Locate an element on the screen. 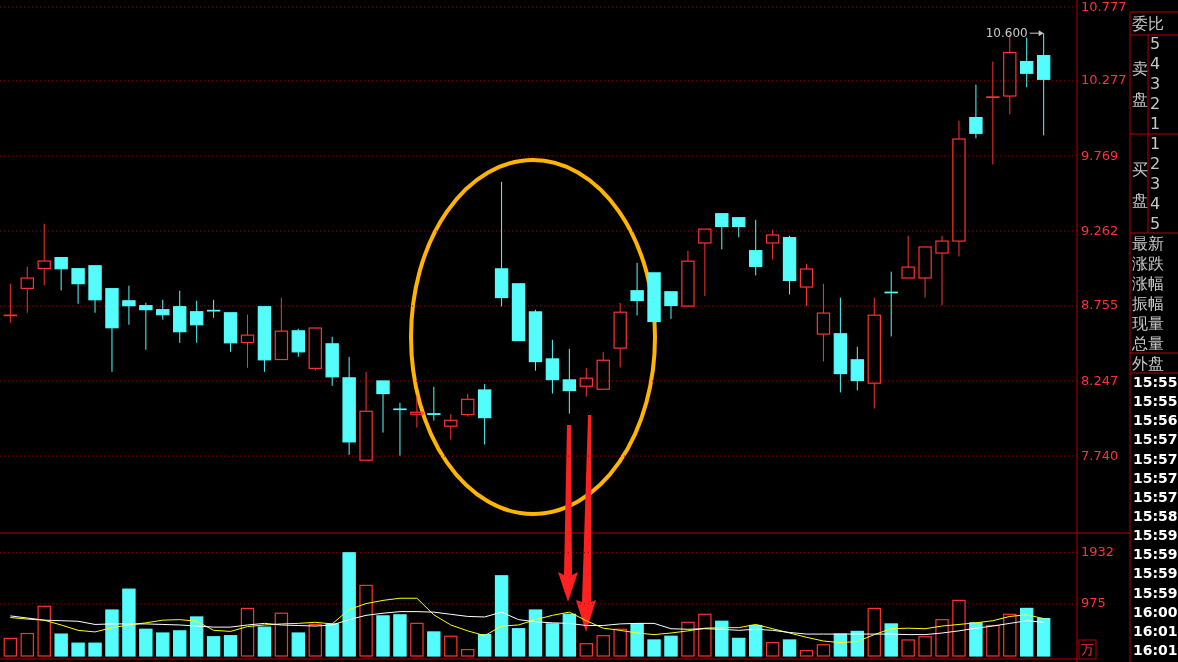 The image size is (1178, 662). y-tick-label: 975 is located at coordinates (1093, 603).